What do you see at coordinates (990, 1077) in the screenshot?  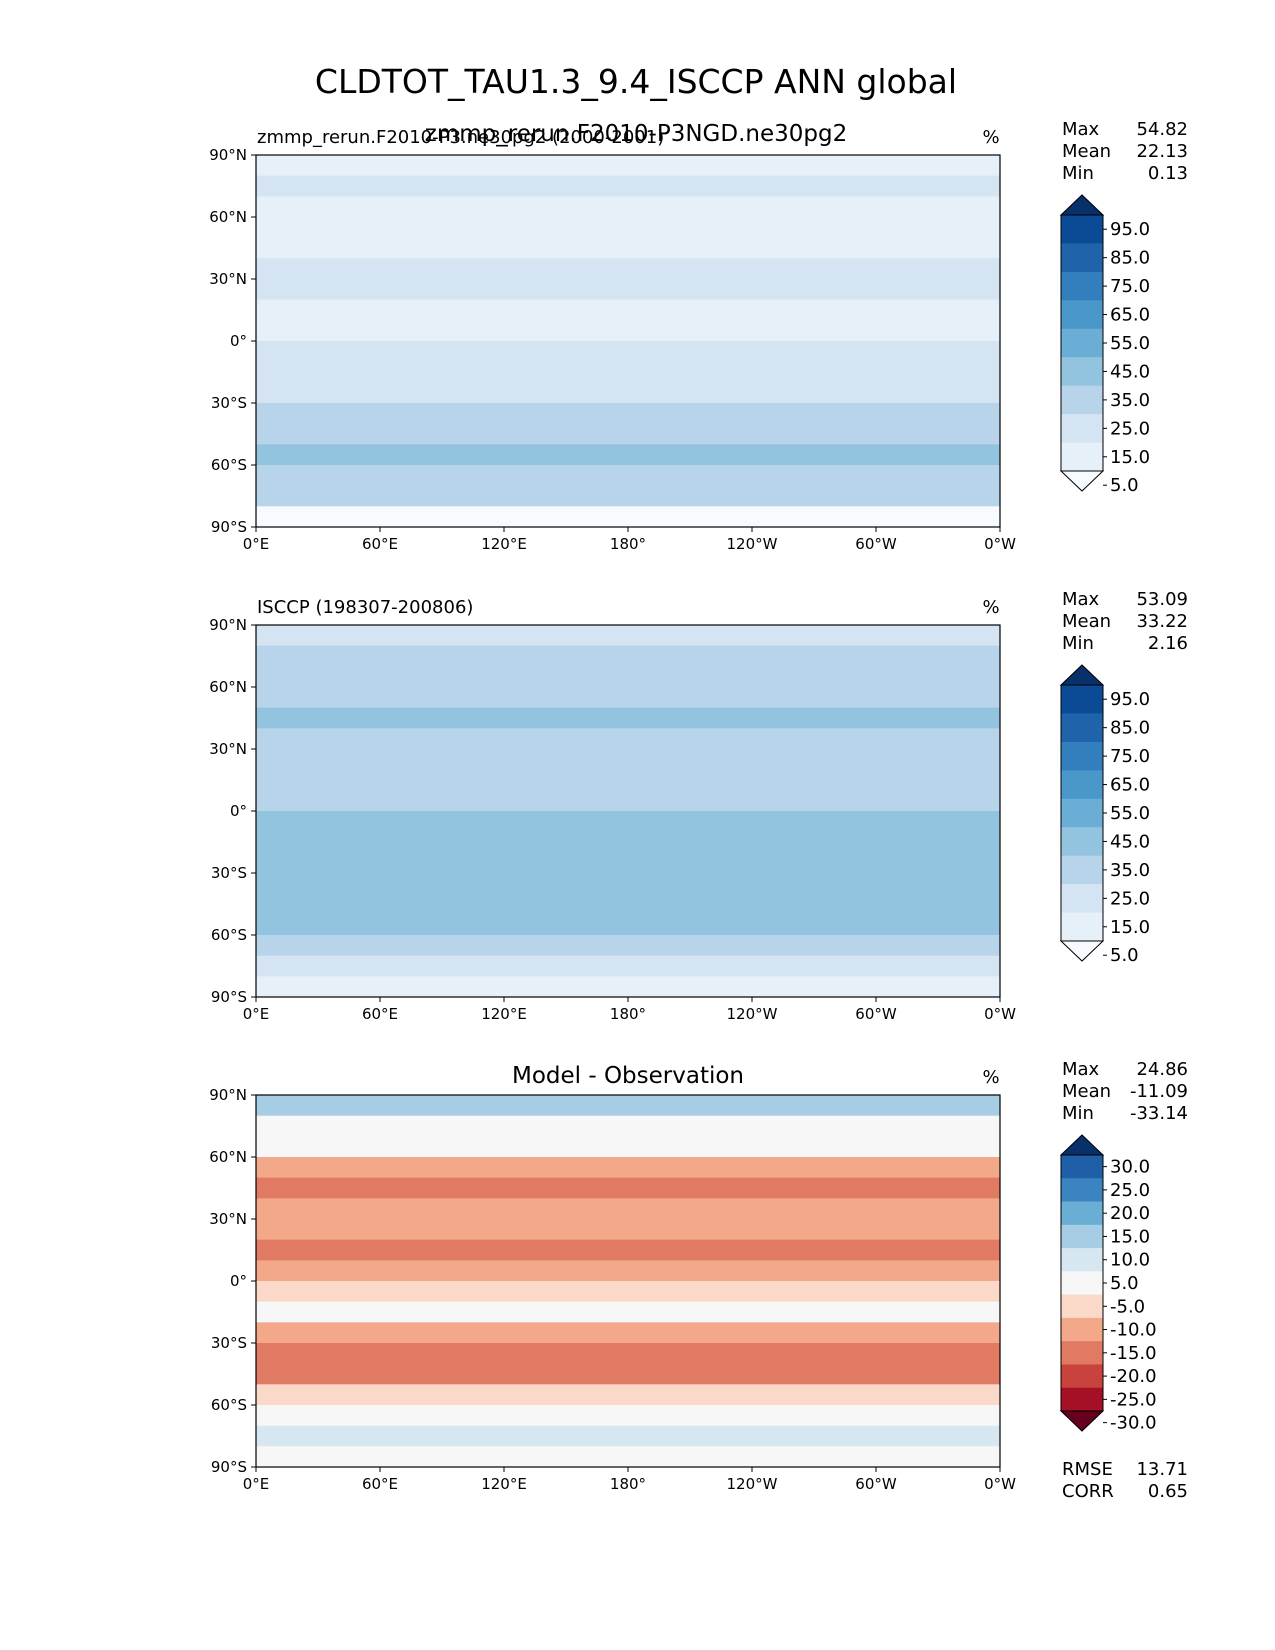 I see `units-label: %` at bounding box center [990, 1077].